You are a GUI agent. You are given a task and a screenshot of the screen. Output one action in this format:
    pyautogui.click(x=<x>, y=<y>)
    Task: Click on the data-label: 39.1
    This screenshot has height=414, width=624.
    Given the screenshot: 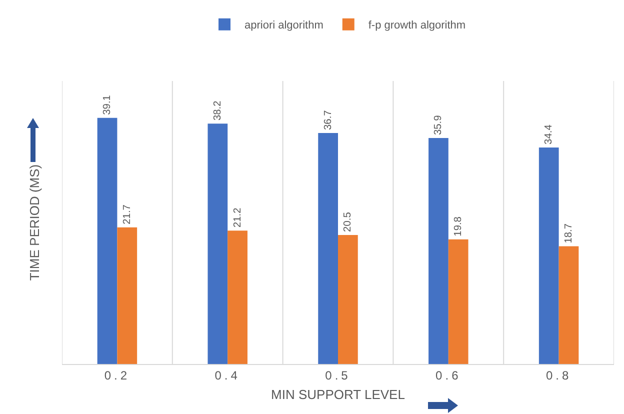 What is the action you would take?
    pyautogui.click(x=108, y=104)
    